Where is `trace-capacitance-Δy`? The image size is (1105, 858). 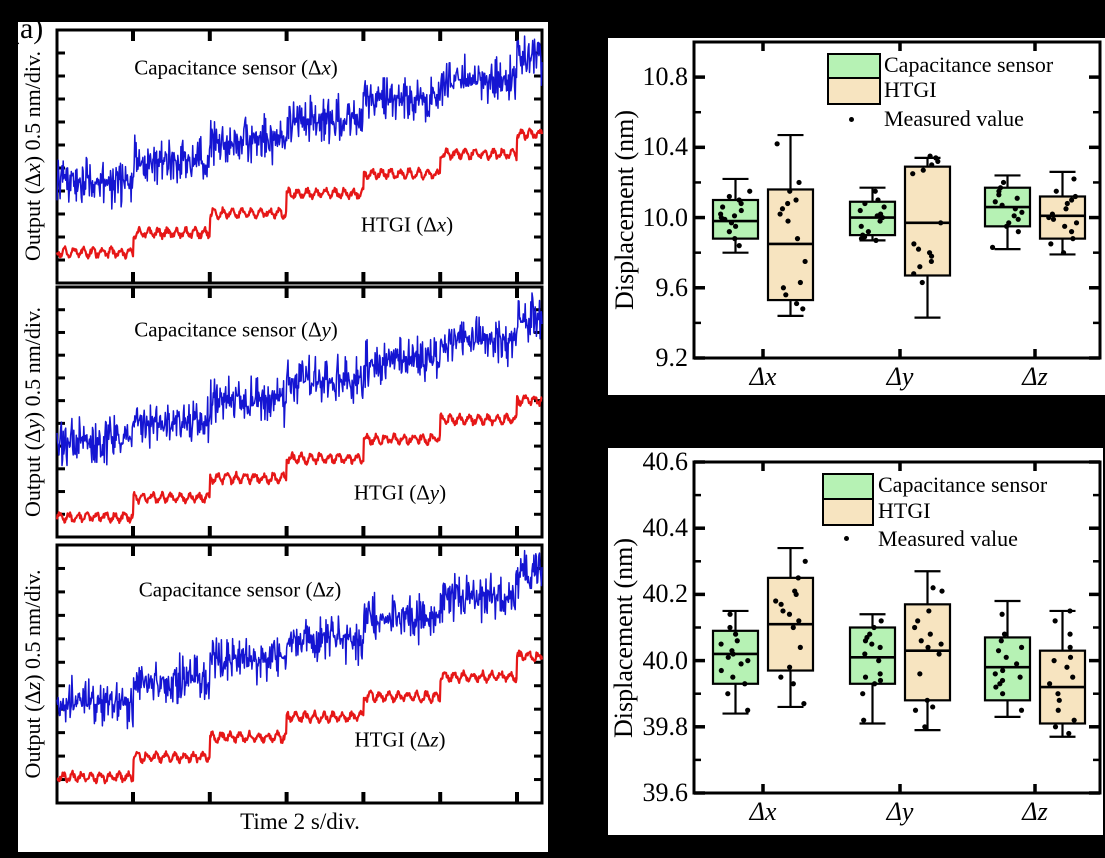
trace-capacitance-Δy is located at coordinates (299, 379).